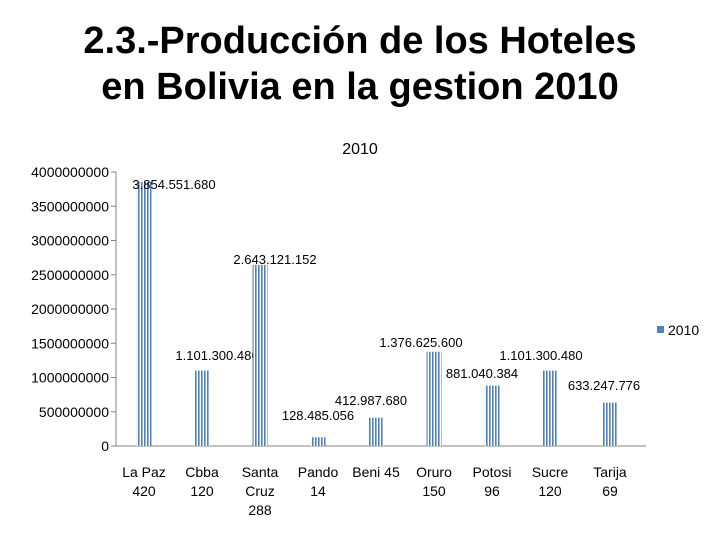 The image size is (720, 540). Describe the element at coordinates (610, 472) in the screenshot. I see `x-category-label-line: Tarija` at that location.